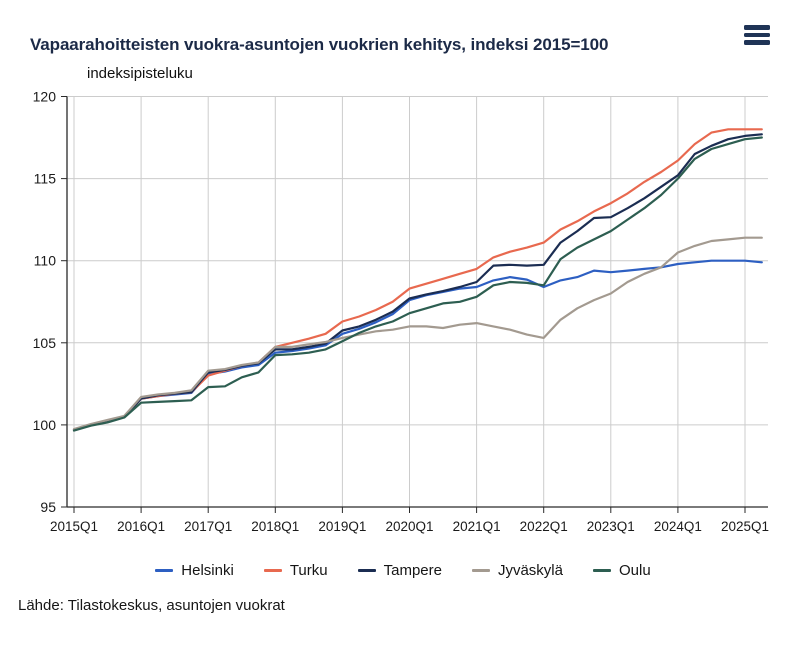  I want to click on x-tick-label: 2015Q1, so click(74, 526).